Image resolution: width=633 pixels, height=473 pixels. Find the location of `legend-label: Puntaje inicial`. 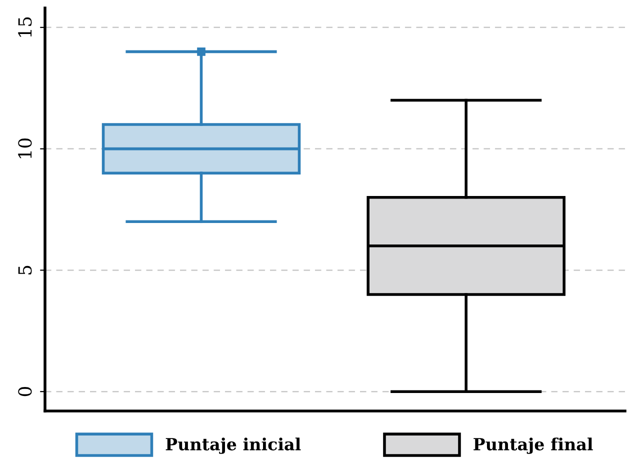

legend-label: Puntaje inicial is located at coordinates (233, 446).